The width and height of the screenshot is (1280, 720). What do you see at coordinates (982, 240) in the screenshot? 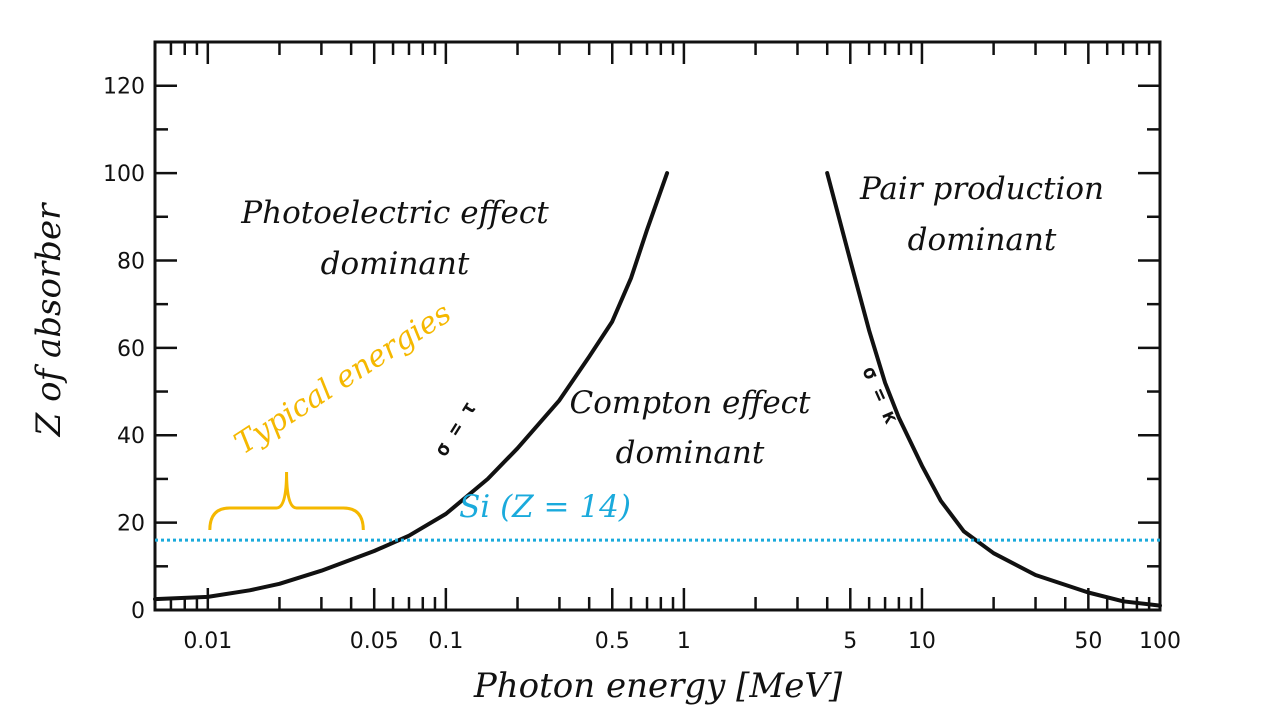
I see `pair-region-label-2: dominant` at bounding box center [982, 240].